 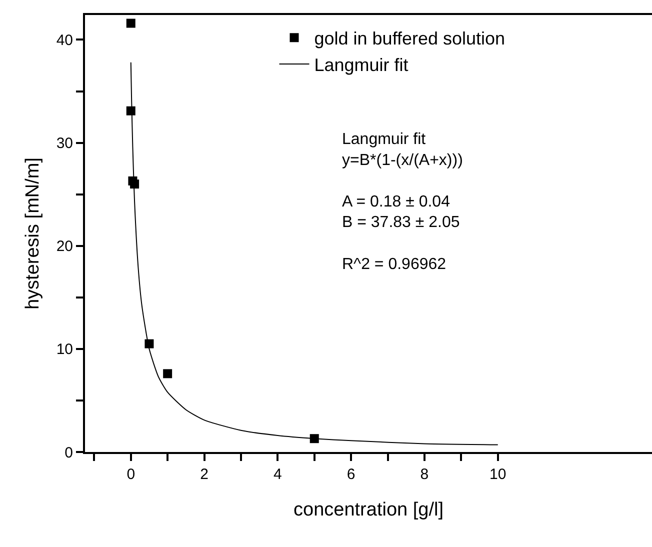 What do you see at coordinates (64, 349) in the screenshot?
I see `y-tick-label: 10` at bounding box center [64, 349].